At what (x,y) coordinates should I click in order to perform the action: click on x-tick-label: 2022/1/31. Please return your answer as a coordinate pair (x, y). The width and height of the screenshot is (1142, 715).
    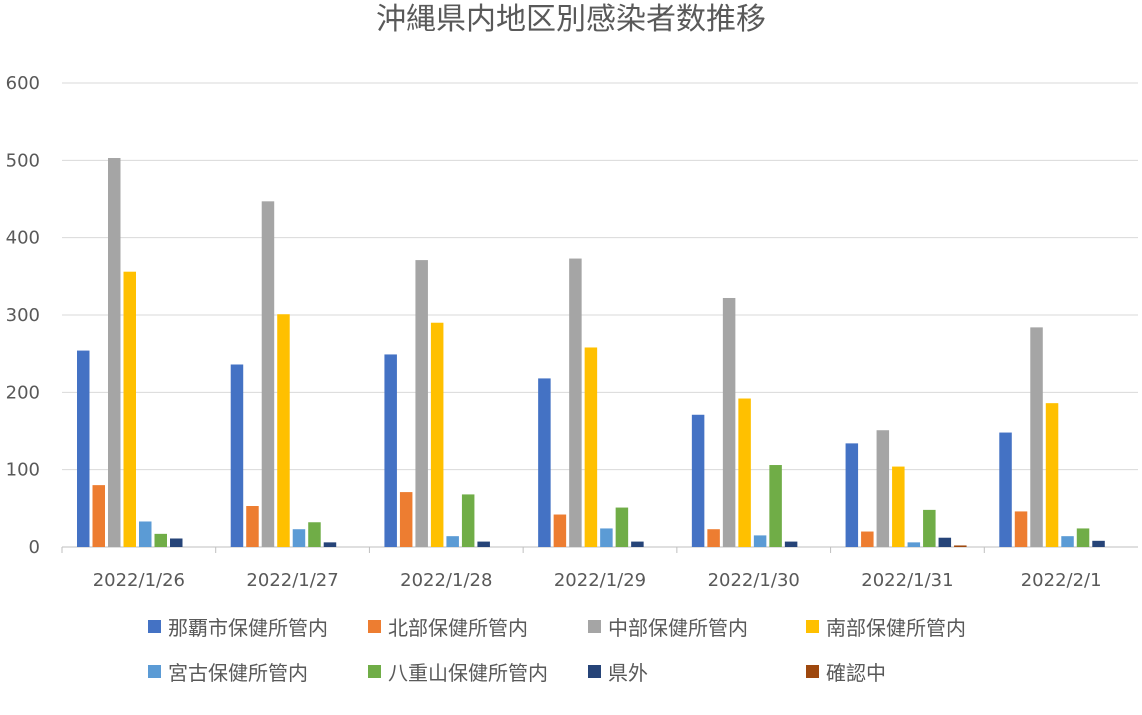
    Looking at the image, I should click on (907, 580).